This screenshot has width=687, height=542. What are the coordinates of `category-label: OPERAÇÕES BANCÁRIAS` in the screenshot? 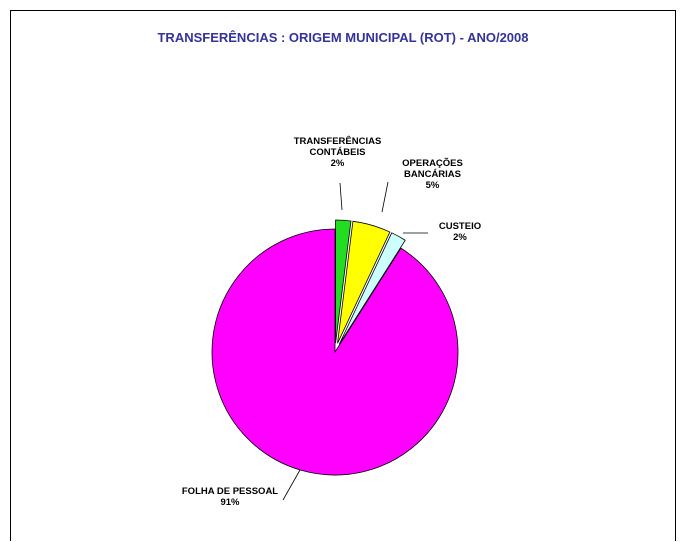 It's located at (432, 169).